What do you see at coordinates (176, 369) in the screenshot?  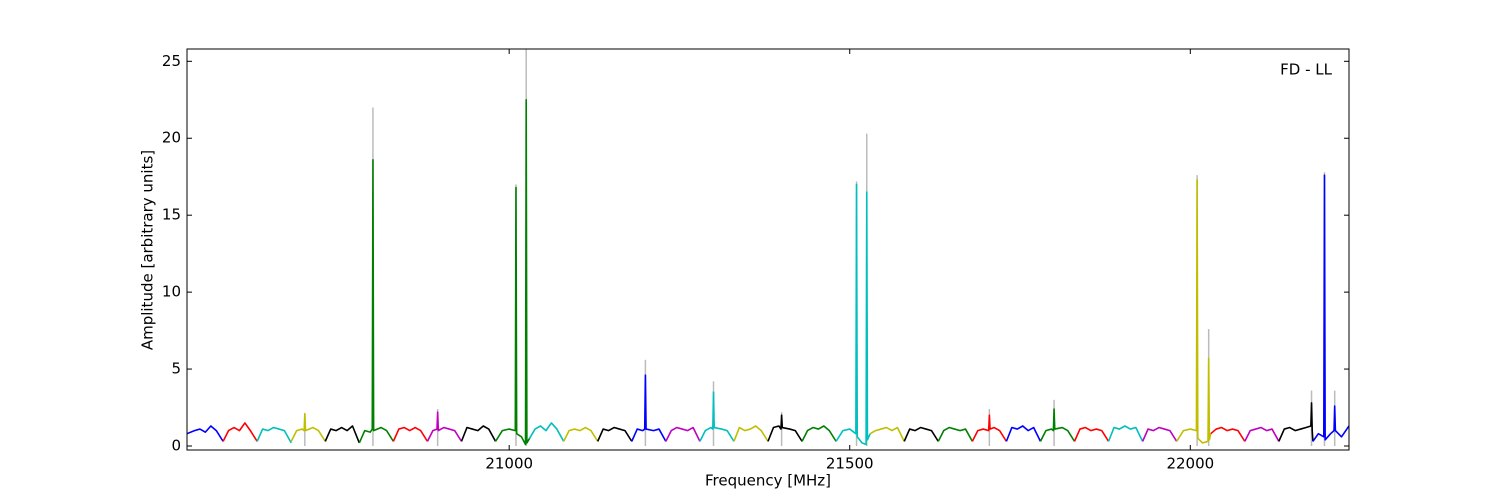 I see `y-tick-label: 5` at bounding box center [176, 369].